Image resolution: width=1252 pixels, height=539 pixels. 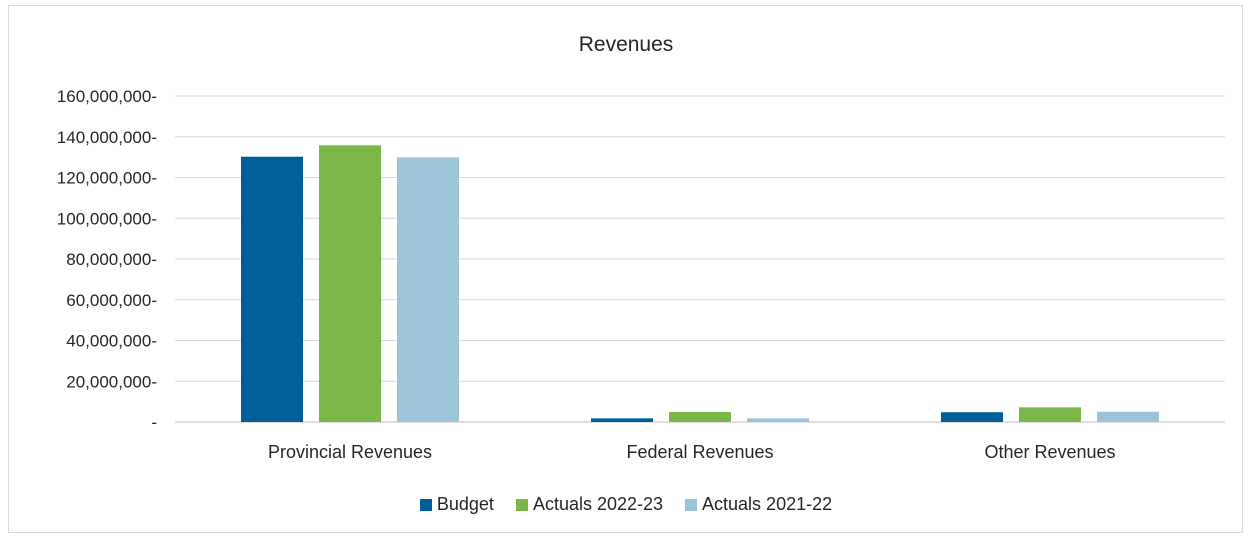 I want to click on x-tick-label: Provincial Revenues, so click(x=350, y=452).